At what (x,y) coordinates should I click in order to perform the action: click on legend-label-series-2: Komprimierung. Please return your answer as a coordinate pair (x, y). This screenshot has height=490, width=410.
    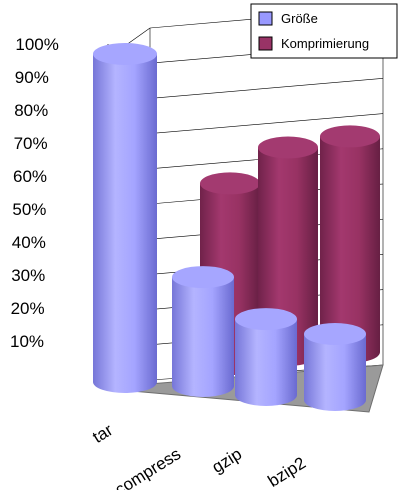
    Looking at the image, I should click on (325, 43).